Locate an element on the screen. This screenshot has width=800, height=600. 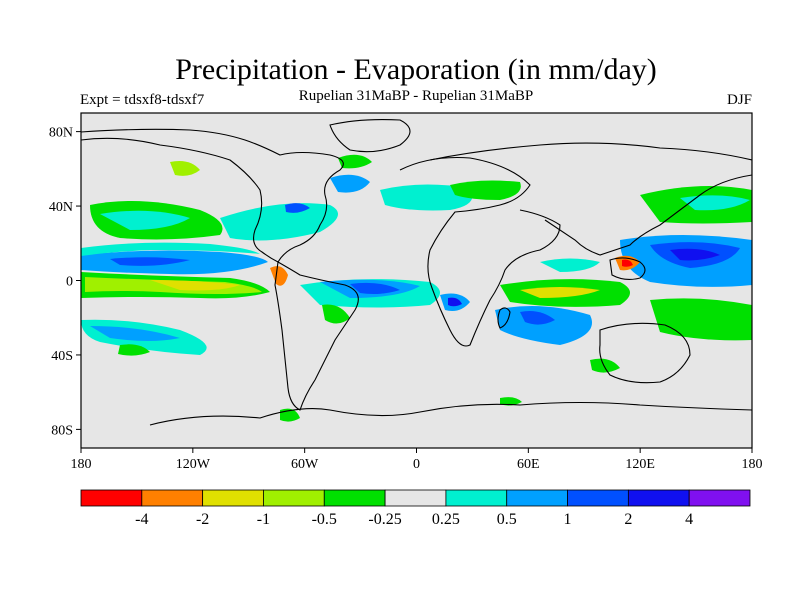
colorbar: -4 -2 -1 -0.5 -0.25 0.25 0.5 1 2 4 is located at coordinates (415, 508).